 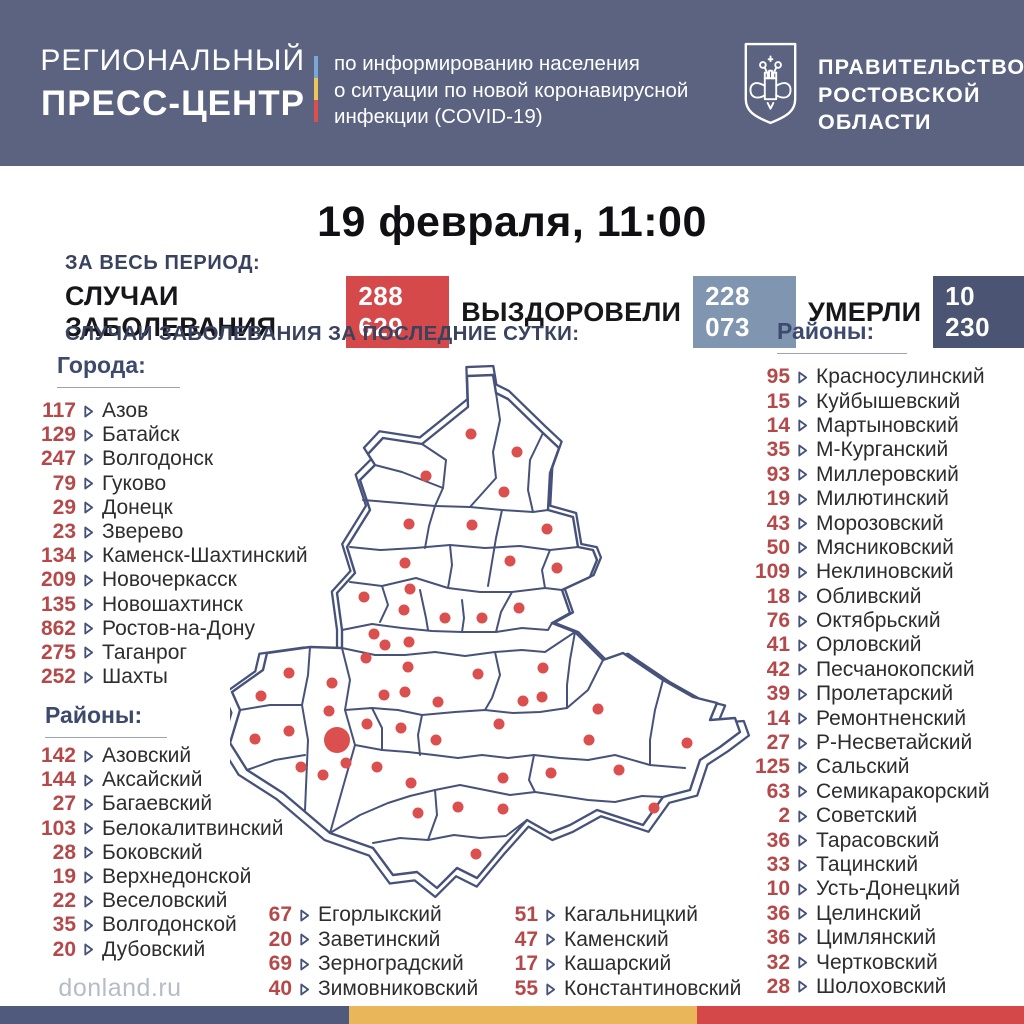 I want to click on locality-row: 39 Пролетарский, so click(x=859, y=694).